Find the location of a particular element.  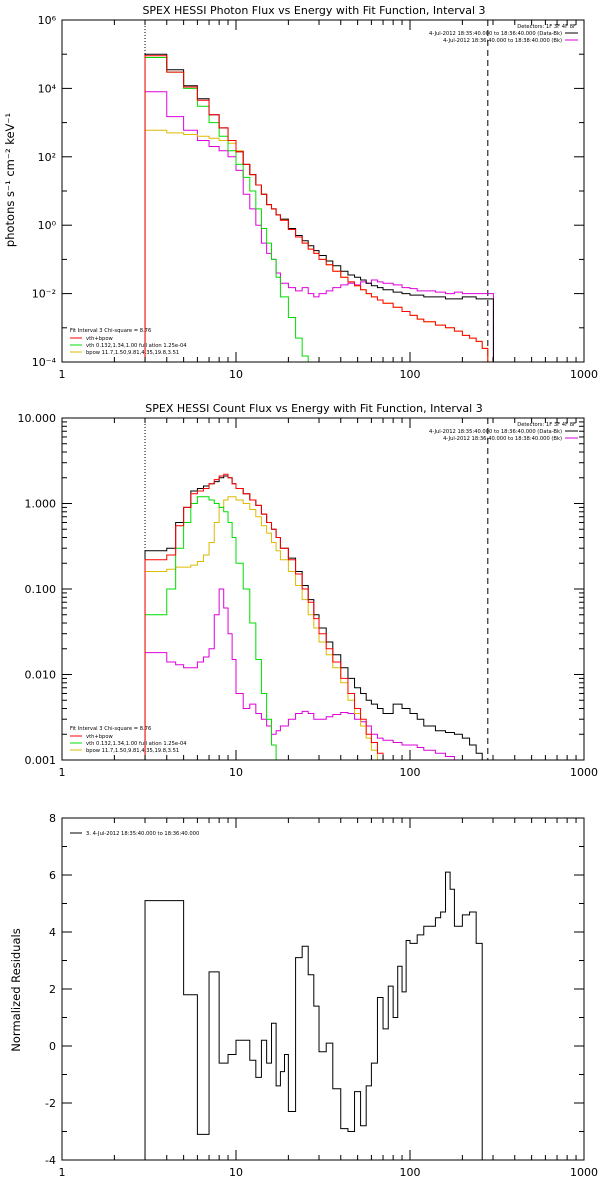

count-flux-series-total is located at coordinates (319, 617).